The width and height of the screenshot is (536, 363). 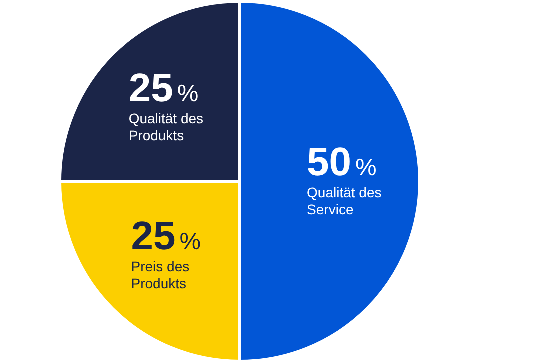 What do you see at coordinates (166, 127) in the screenshot?
I see `slice-label: Qualität des Produkts` at bounding box center [166, 127].